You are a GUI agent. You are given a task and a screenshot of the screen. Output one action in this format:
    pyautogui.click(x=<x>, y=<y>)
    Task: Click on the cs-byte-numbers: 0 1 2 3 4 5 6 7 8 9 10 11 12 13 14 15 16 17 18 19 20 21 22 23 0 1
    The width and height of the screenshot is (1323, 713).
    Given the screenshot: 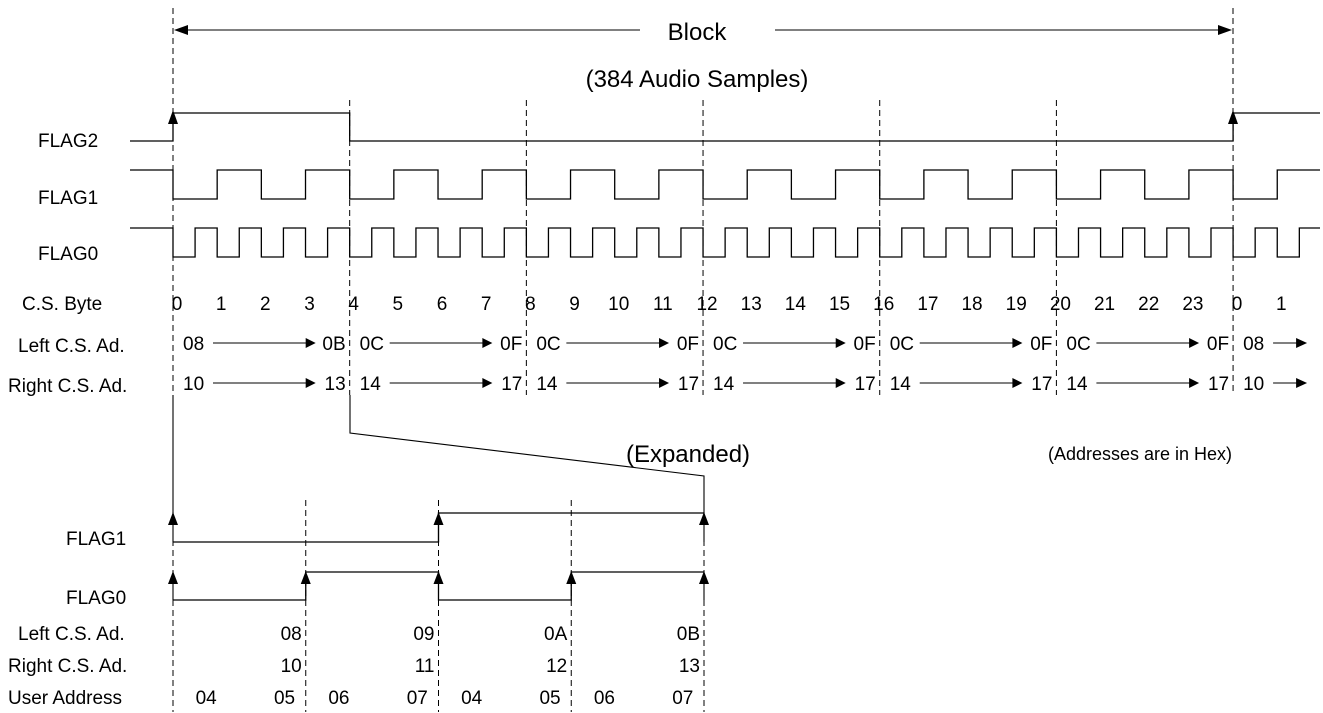 What is the action you would take?
    pyautogui.click(x=729, y=304)
    